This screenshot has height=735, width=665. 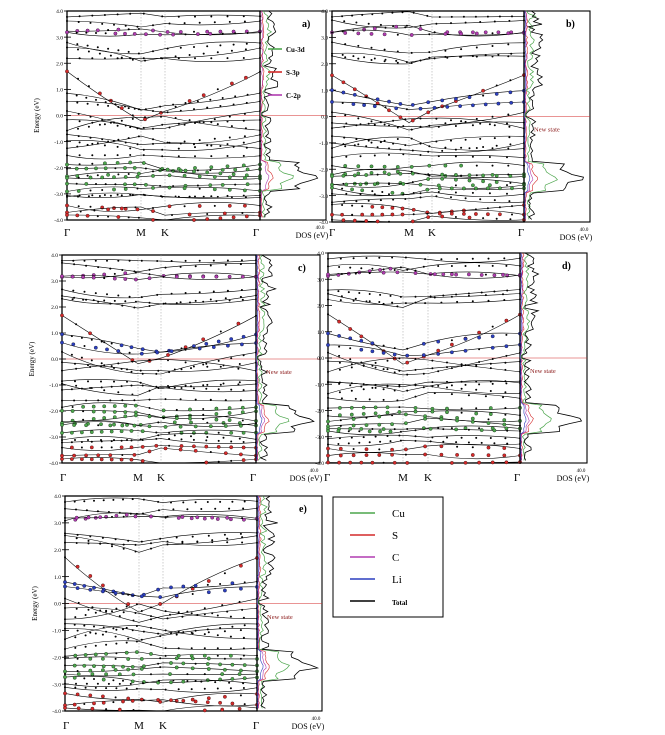 I want to click on y-tick-label: 4.0, so click(x=324, y=12).